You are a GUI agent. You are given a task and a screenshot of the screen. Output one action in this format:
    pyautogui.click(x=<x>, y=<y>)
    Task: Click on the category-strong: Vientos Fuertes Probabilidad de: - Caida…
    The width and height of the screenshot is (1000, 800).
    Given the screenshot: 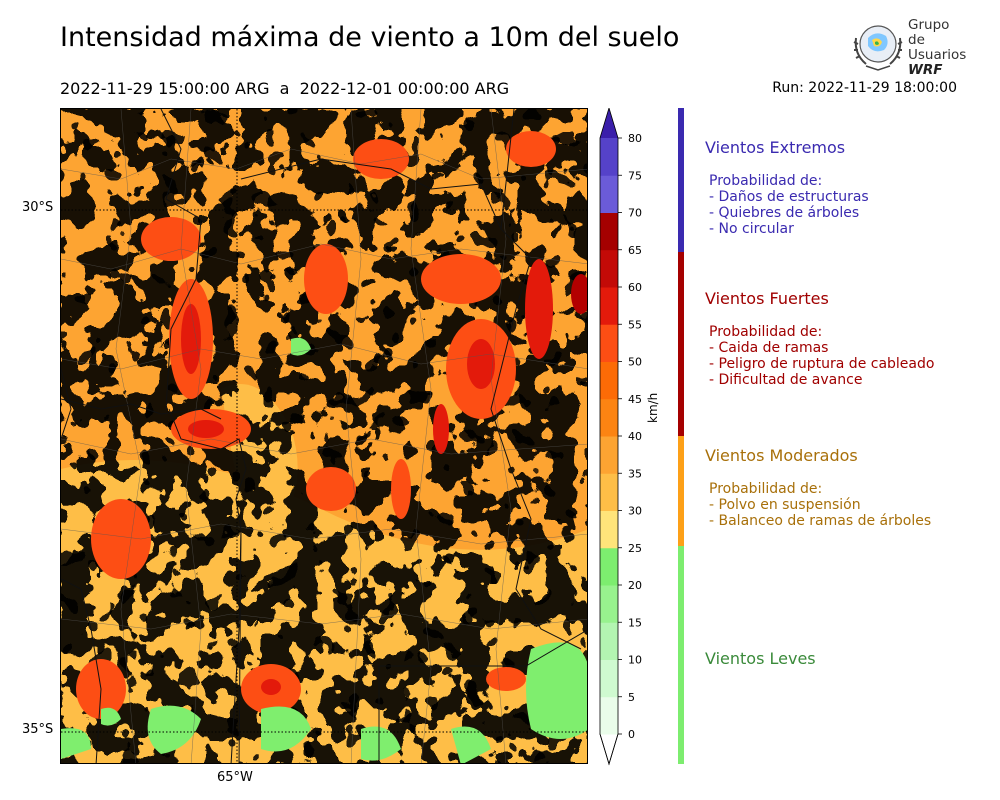 What is the action you would take?
    pyautogui.click(x=820, y=339)
    